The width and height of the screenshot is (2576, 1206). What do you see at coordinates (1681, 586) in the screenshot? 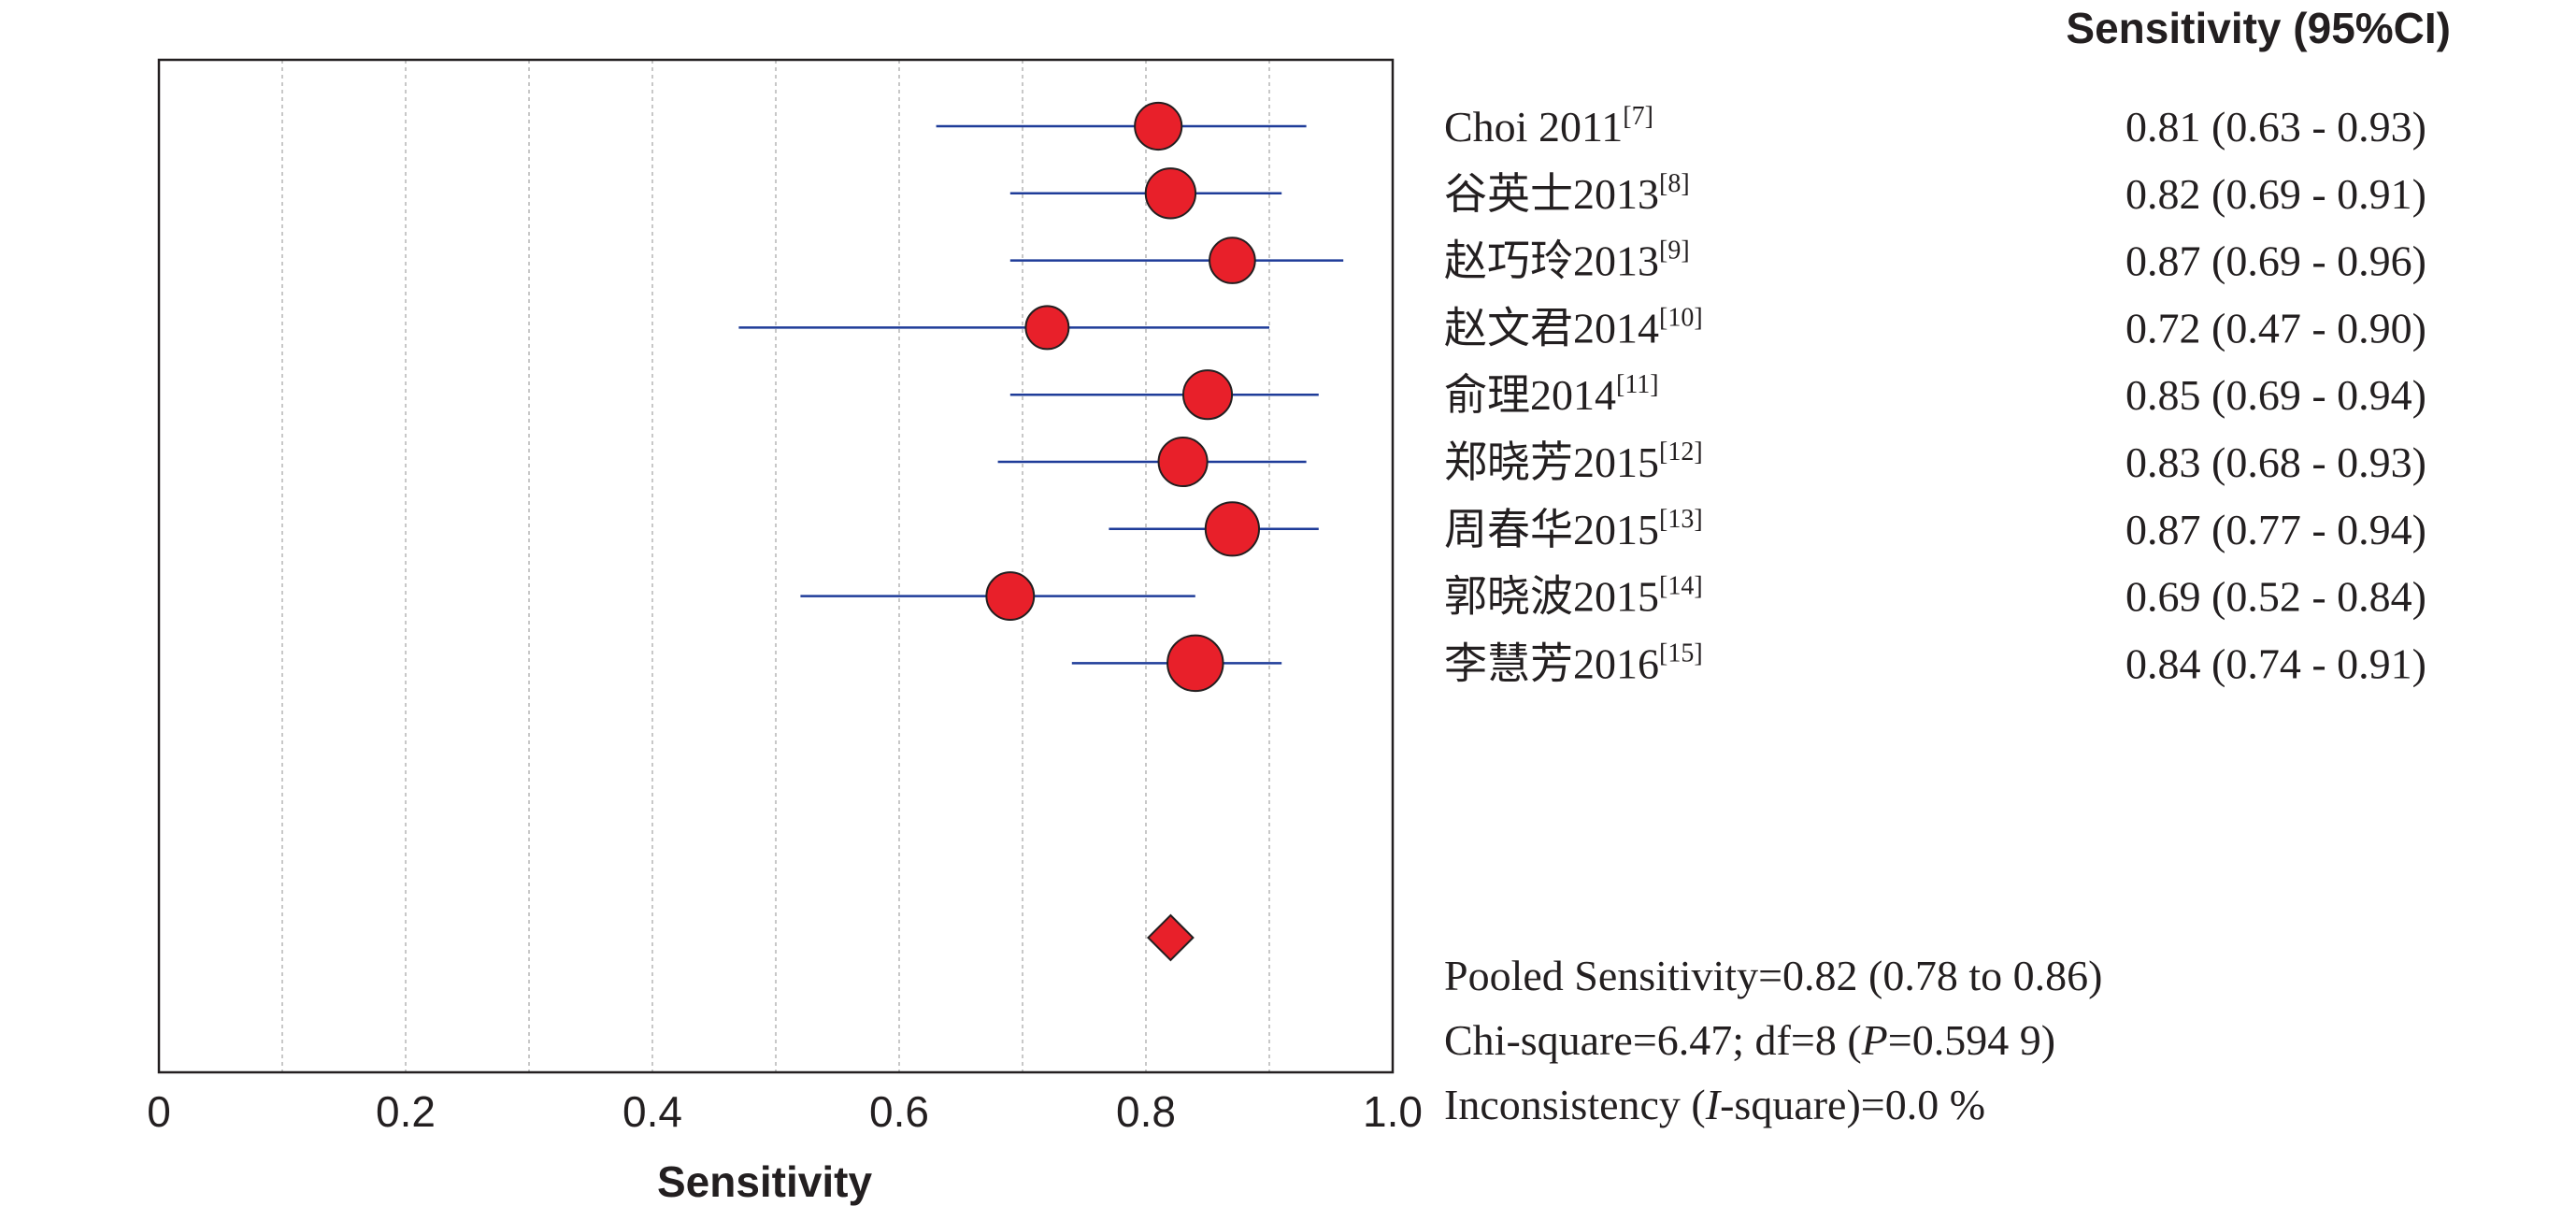
I see `study-reference: [14]` at bounding box center [1681, 586].